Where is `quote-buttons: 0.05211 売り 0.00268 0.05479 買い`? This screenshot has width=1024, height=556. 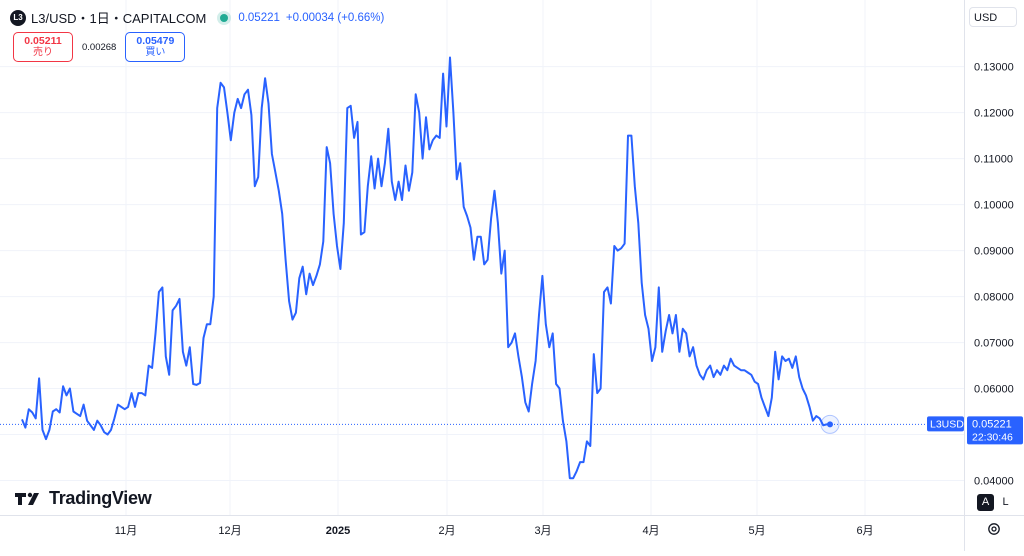 quote-buttons: 0.05211 売り 0.00268 0.05479 買い is located at coordinates (99, 47).